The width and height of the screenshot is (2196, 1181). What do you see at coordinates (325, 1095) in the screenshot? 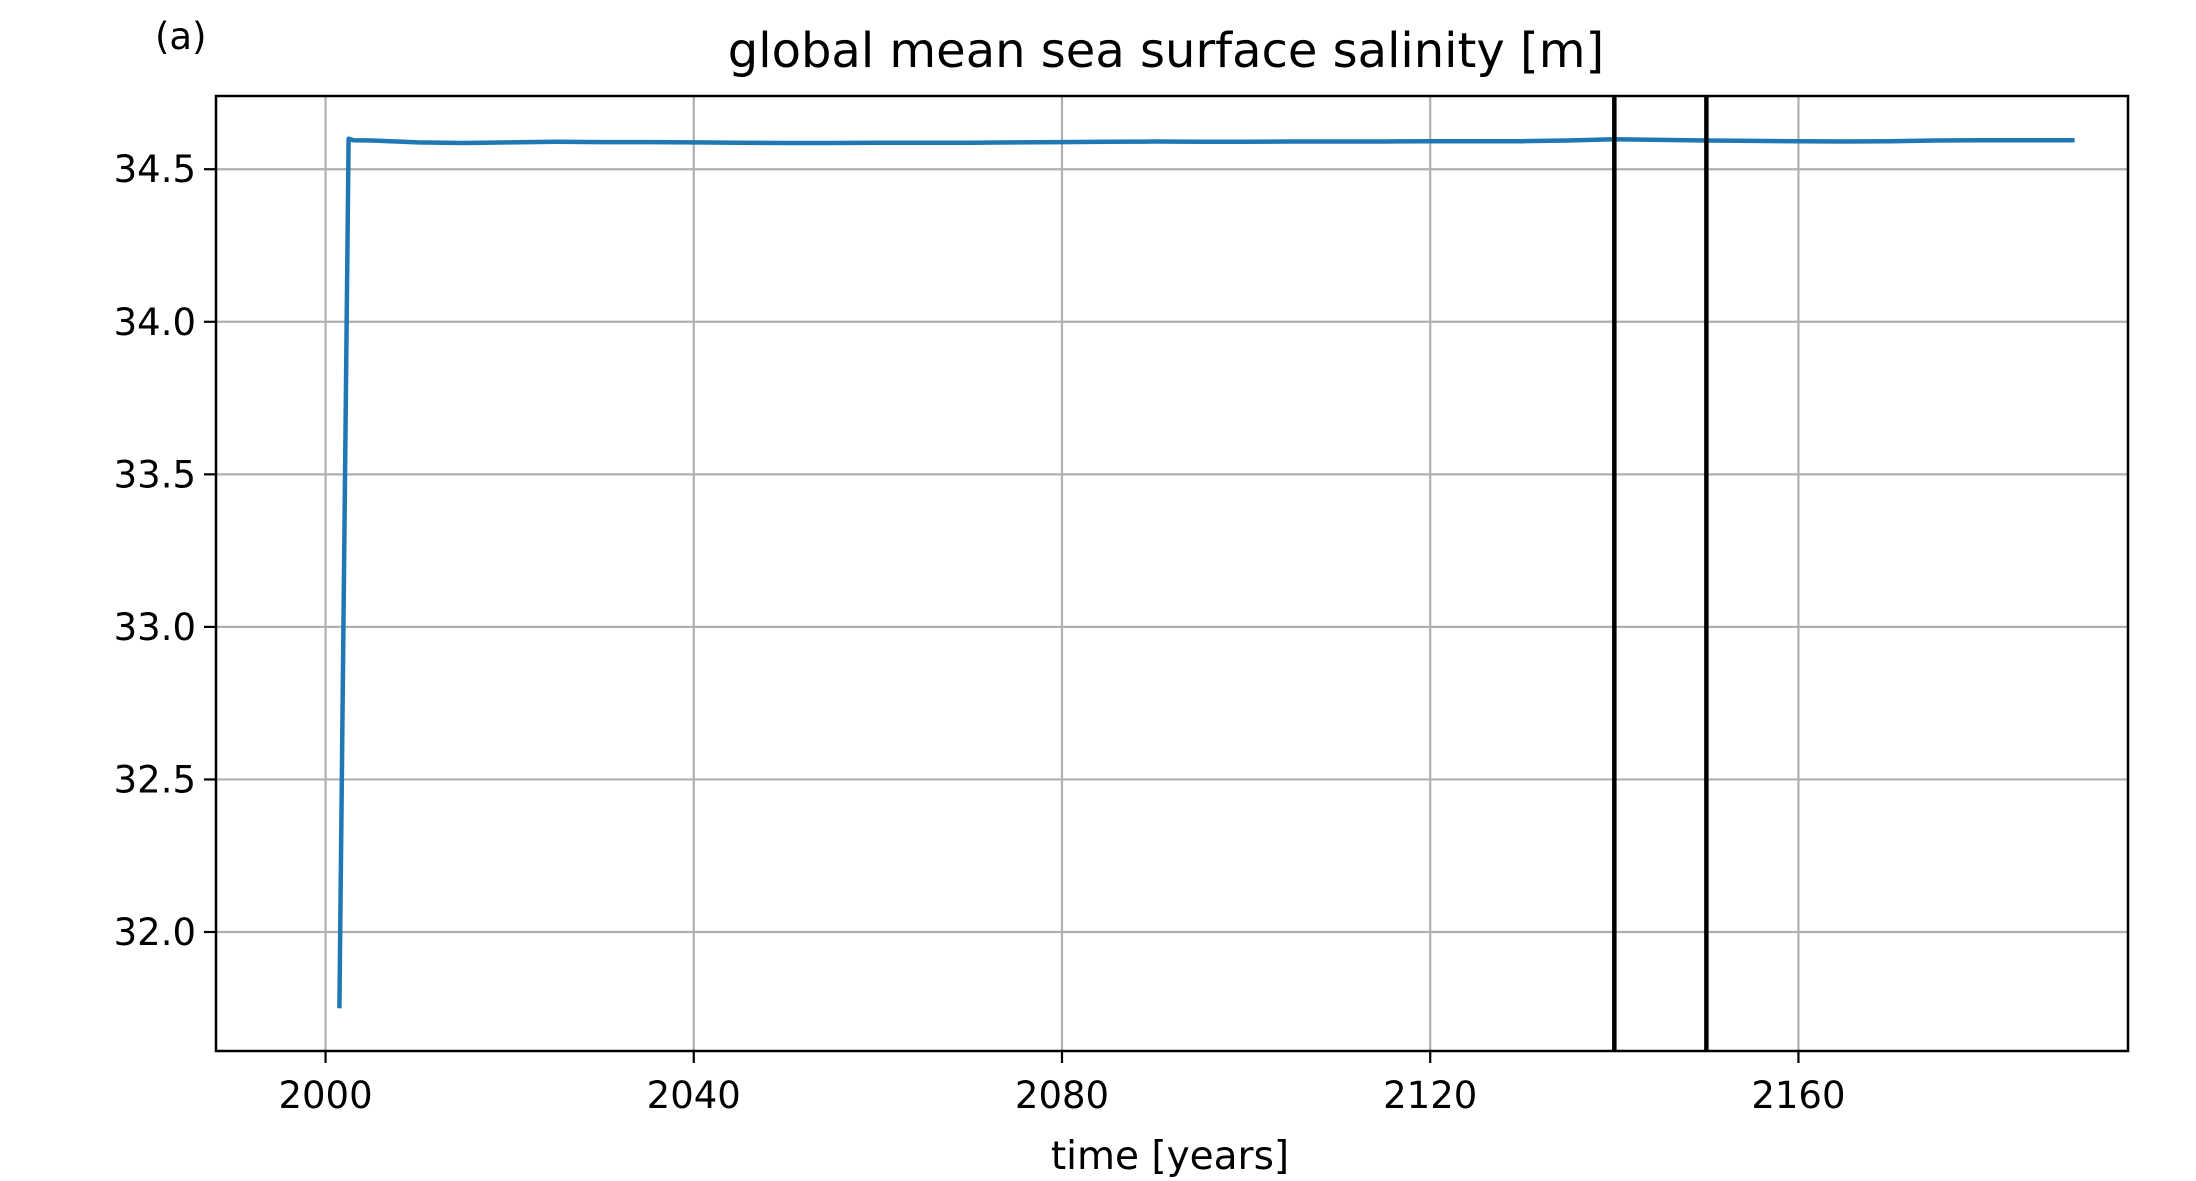
I see `x-tick-label: 2000` at bounding box center [325, 1095].